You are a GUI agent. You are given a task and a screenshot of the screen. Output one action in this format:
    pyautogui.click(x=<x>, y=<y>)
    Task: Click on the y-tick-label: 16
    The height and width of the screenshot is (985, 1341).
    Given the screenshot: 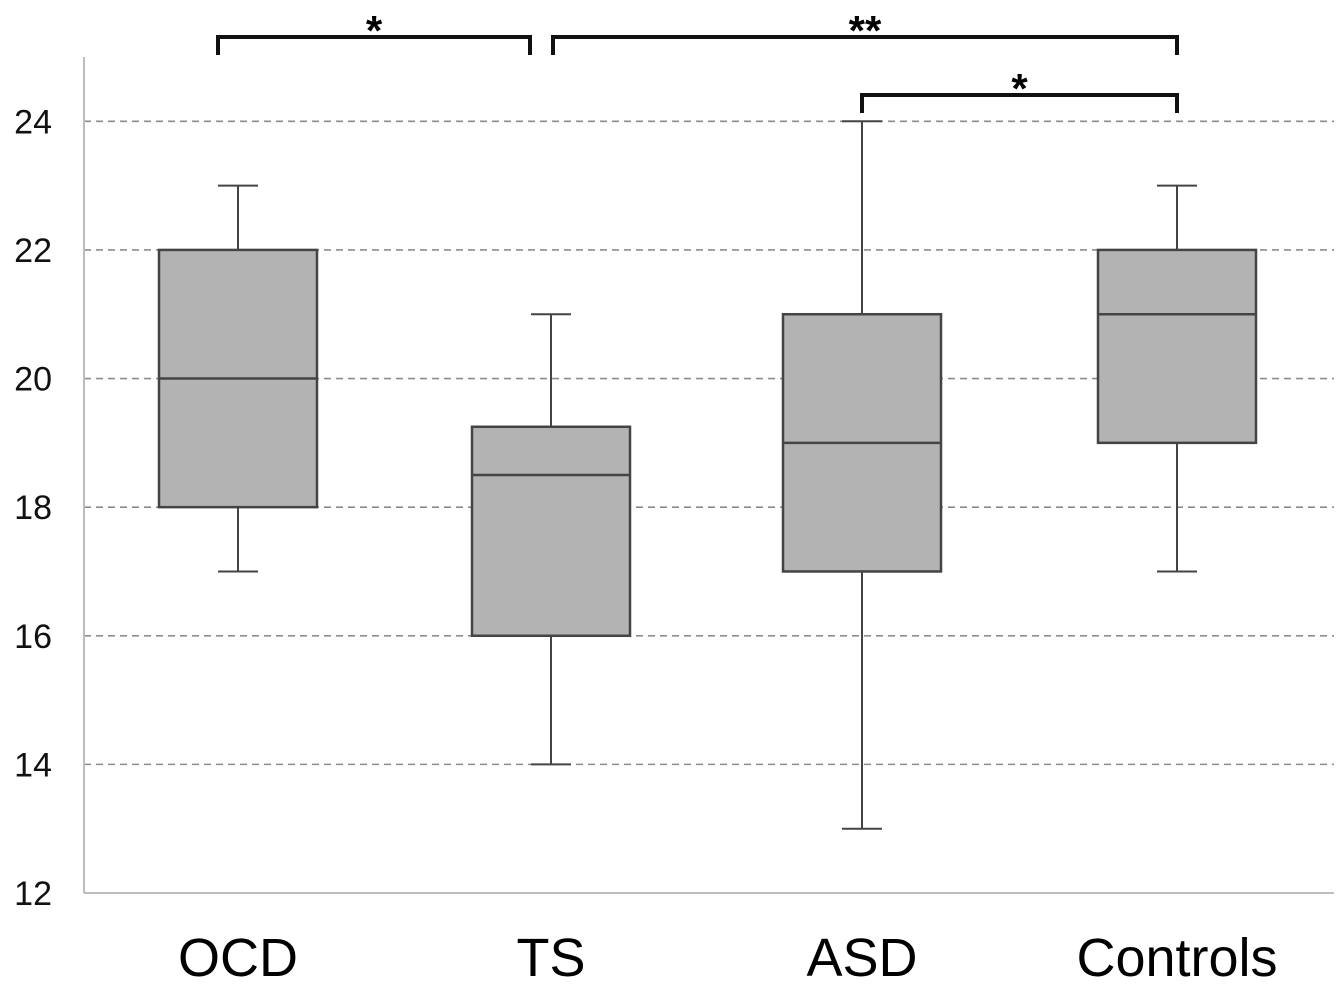 What is the action you would take?
    pyautogui.click(x=33, y=637)
    